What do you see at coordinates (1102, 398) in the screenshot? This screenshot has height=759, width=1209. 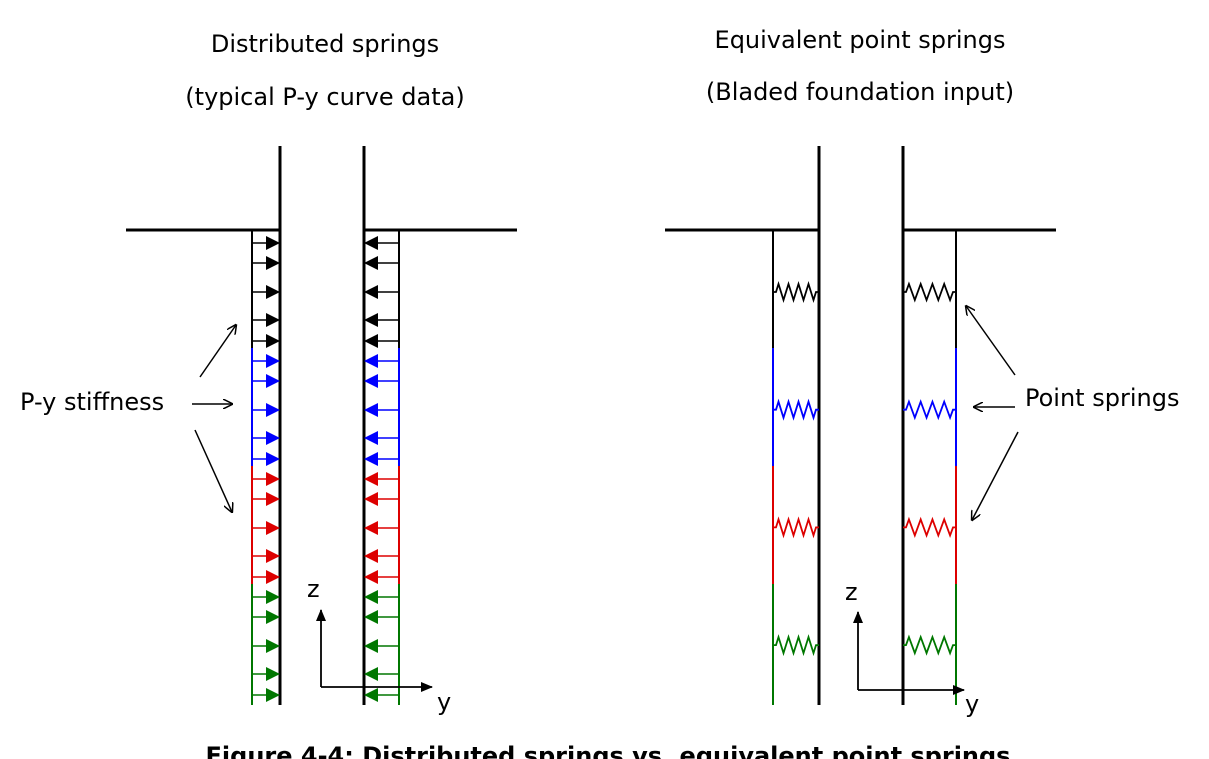 I see `point-springs-label: Point springs` at bounding box center [1102, 398].